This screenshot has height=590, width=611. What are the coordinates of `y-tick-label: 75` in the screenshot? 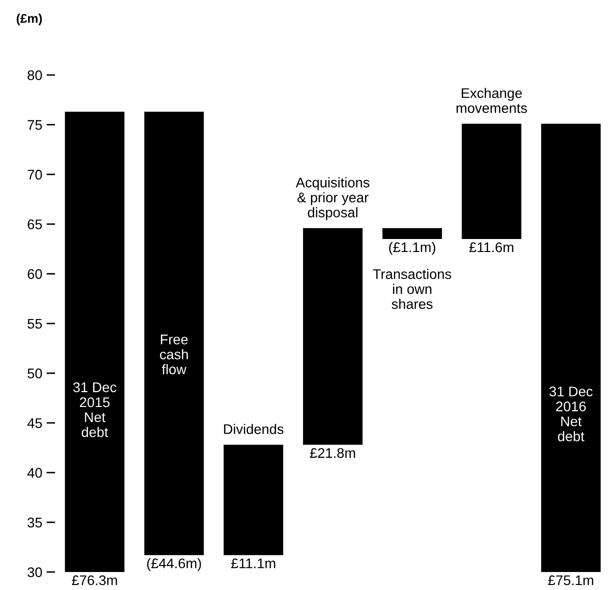 It's located at (35, 125).